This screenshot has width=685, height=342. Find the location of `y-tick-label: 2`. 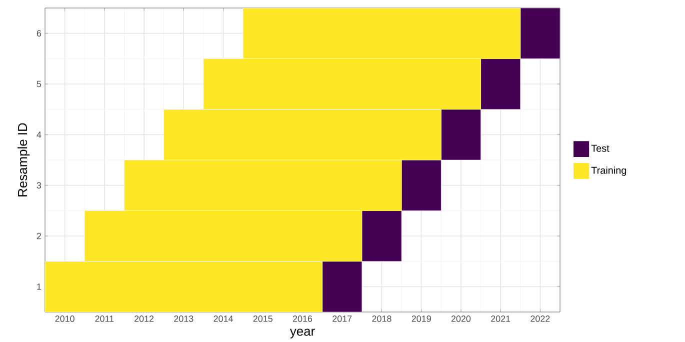

y-tick-label: 2 is located at coordinates (39, 236).